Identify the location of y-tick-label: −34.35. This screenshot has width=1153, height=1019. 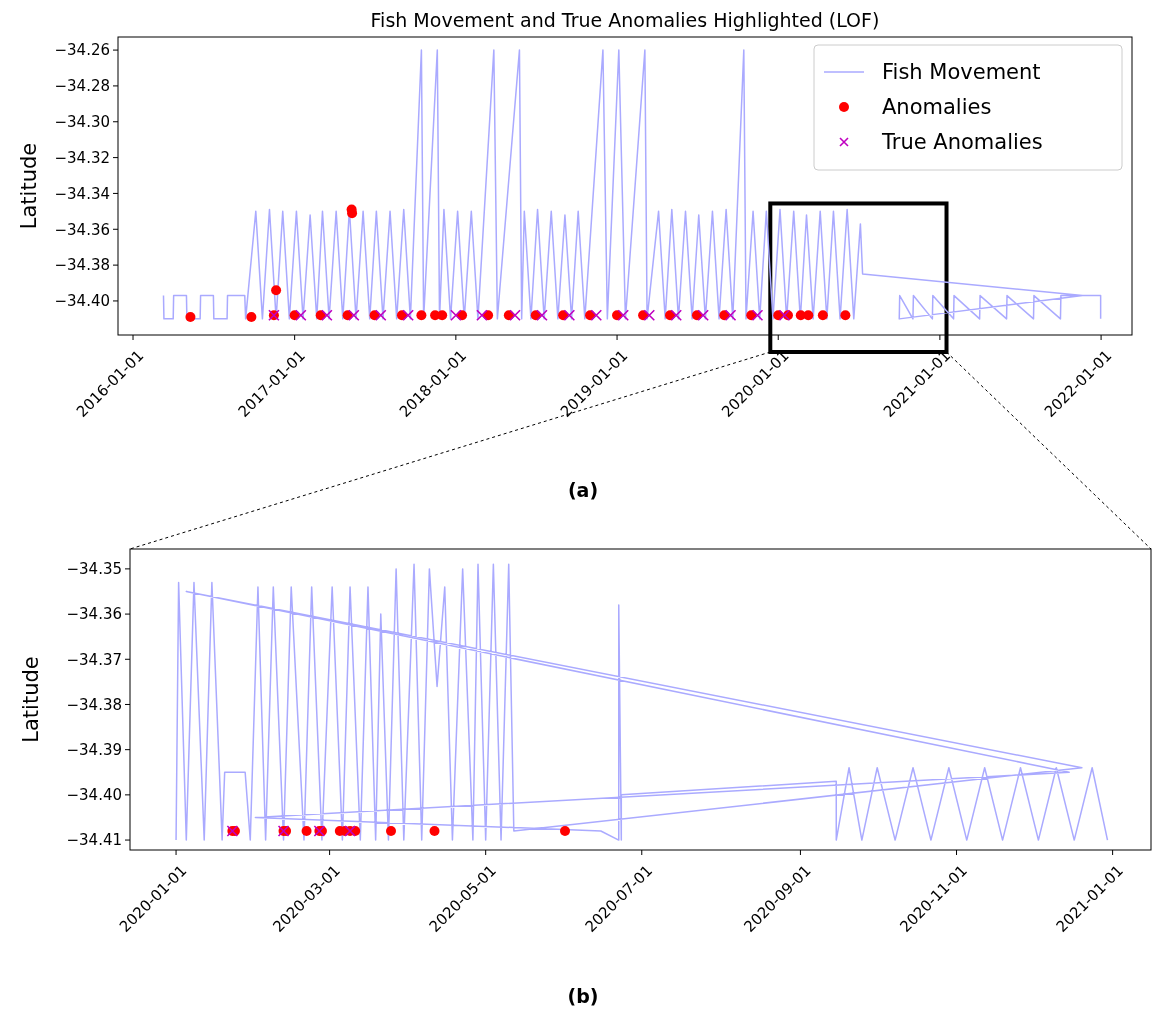
(94, 569).